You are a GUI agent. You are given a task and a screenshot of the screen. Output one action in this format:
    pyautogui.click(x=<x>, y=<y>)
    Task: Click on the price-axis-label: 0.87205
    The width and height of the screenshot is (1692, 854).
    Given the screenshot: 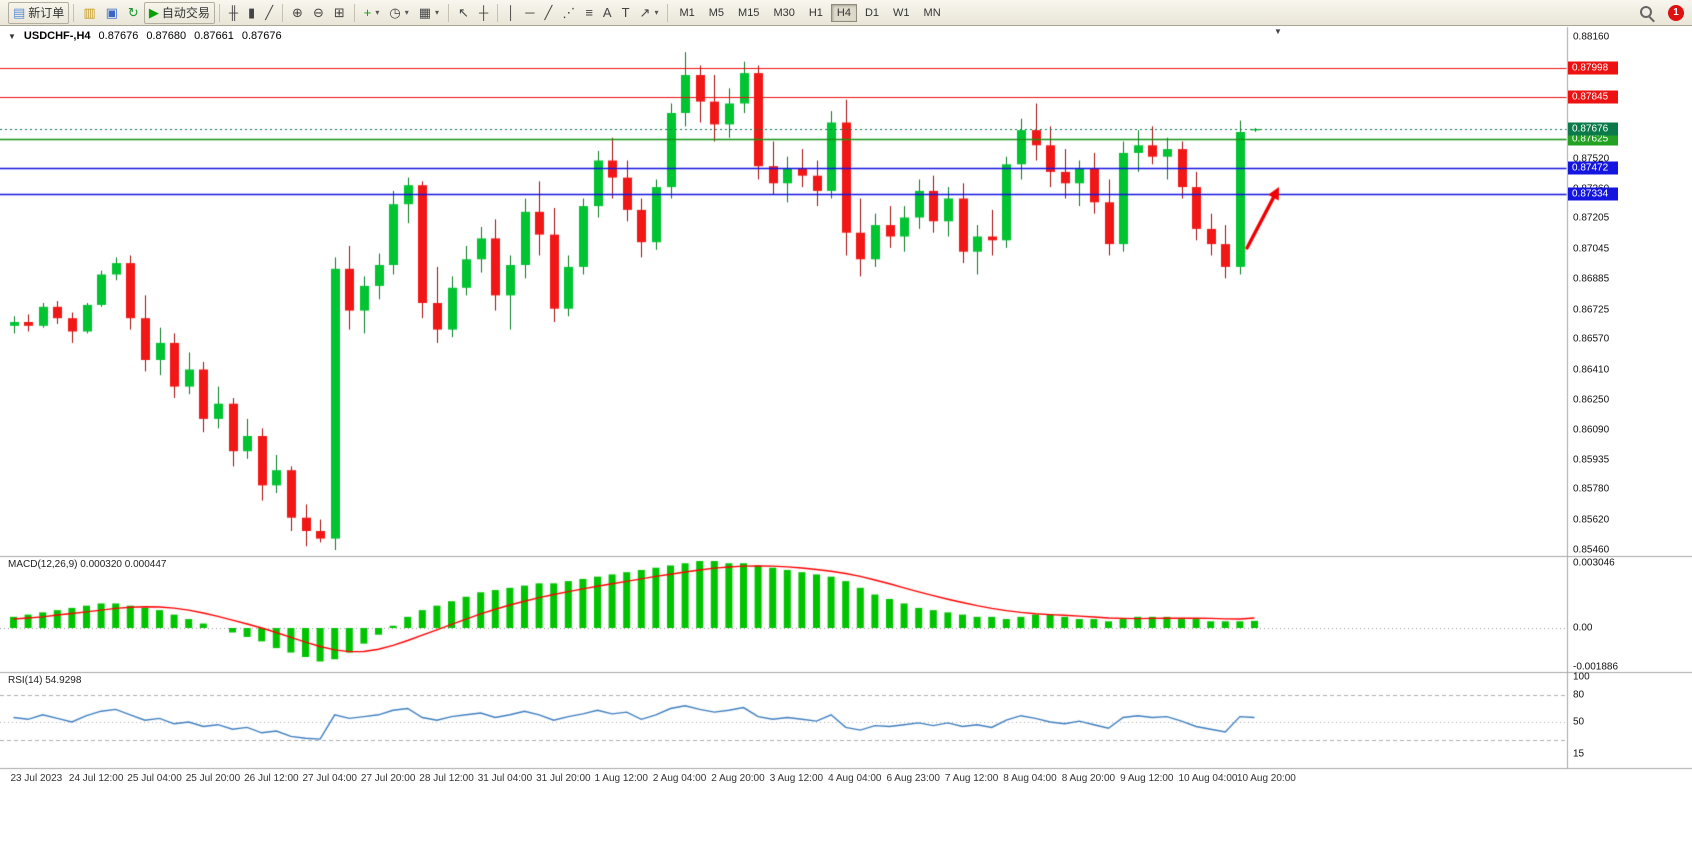 What is the action you would take?
    pyautogui.click(x=1591, y=218)
    